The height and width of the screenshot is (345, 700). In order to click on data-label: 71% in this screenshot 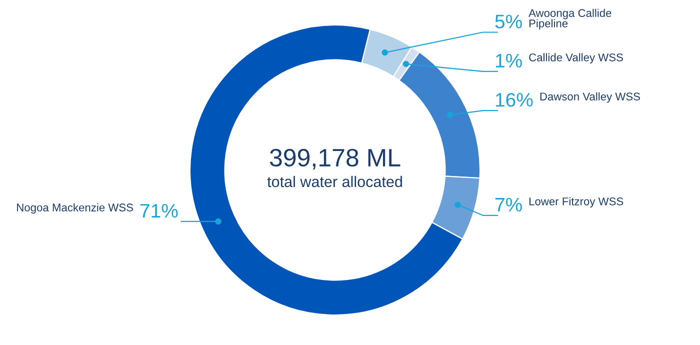, I will do `click(159, 211)`.